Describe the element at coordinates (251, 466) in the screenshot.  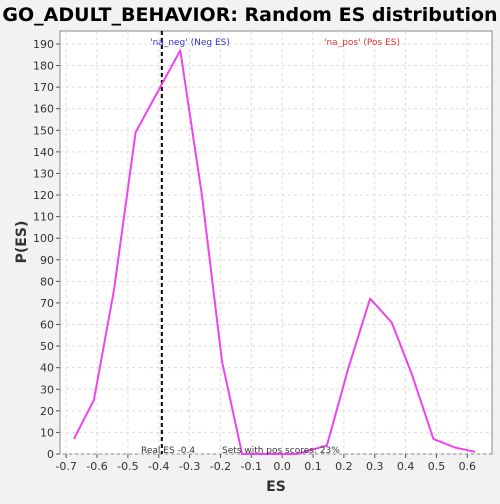
I see `x-tick-label: -0.1` at that location.